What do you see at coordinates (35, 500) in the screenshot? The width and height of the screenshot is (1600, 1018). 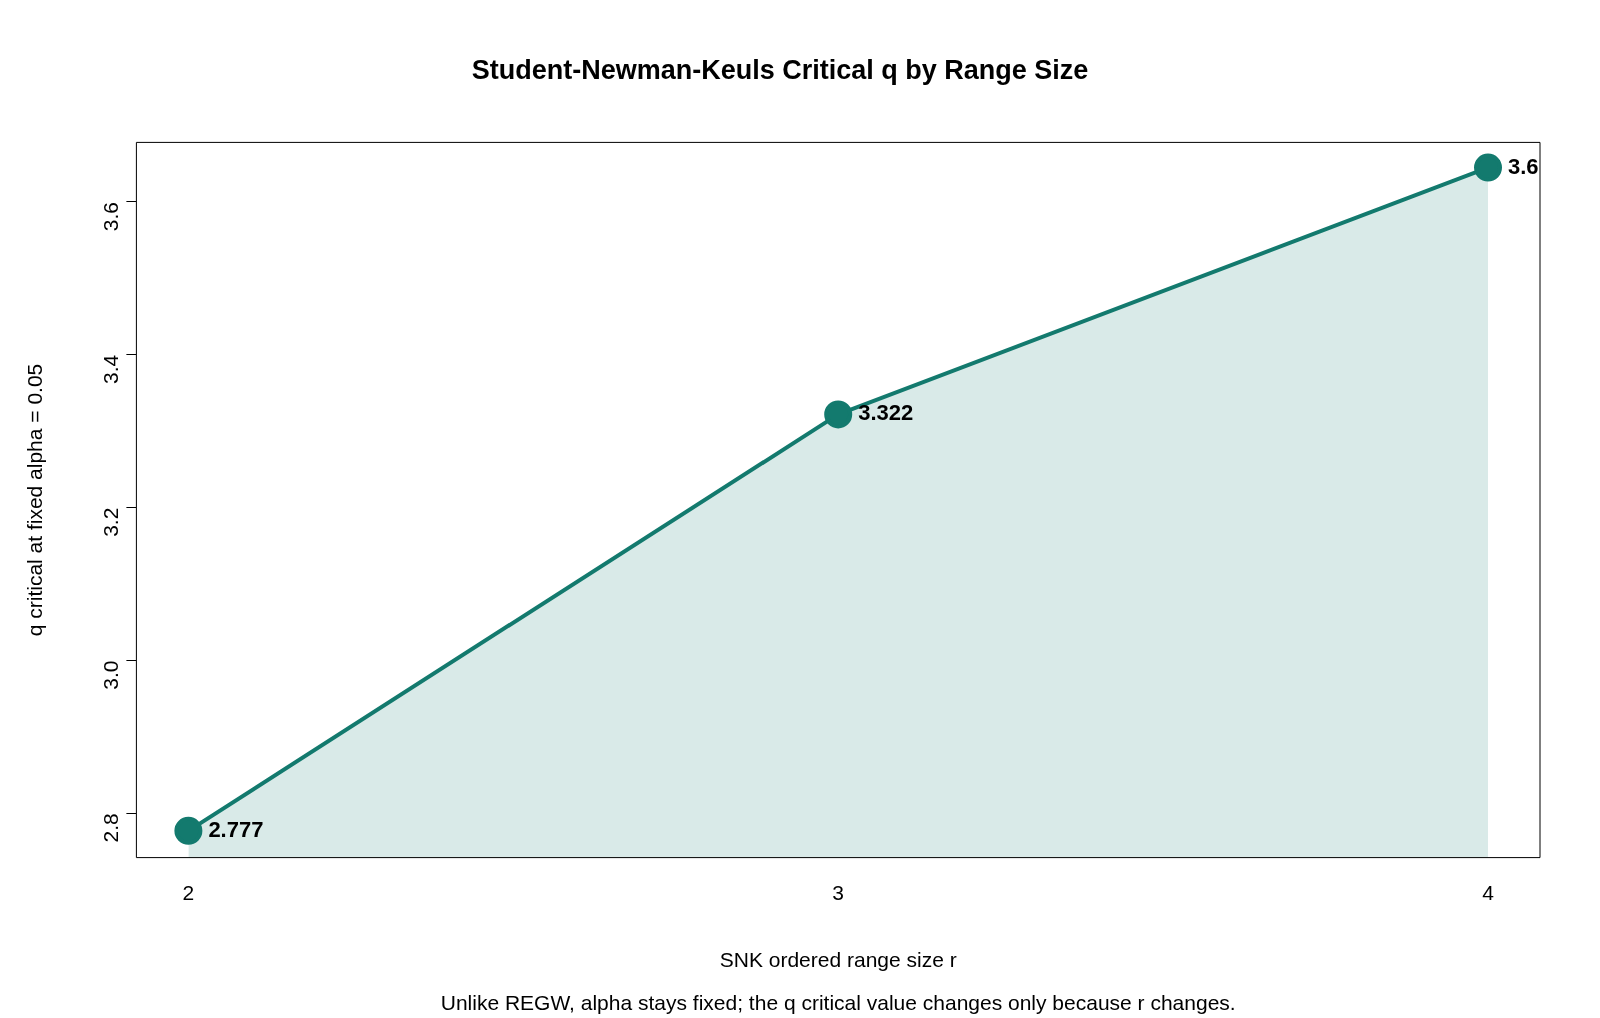 I see `y-axis-title: q critical at fixed alpha = 0.05` at bounding box center [35, 500].